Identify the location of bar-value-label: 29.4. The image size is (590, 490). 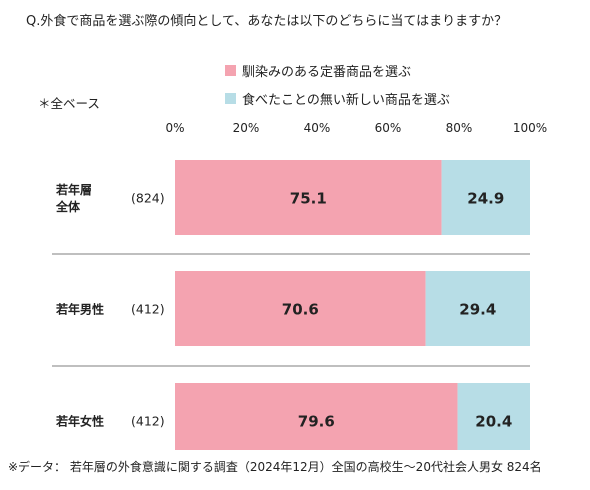
(477, 310).